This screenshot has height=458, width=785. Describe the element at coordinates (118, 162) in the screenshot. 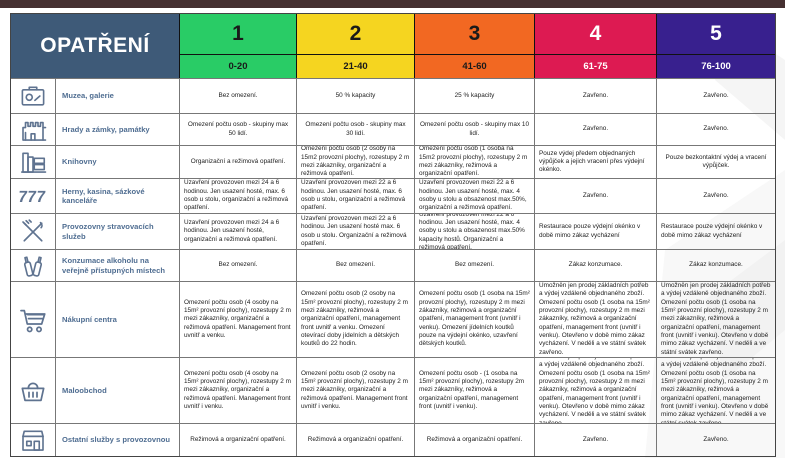

I see `row-label-knihovny: Knihovny` at that location.